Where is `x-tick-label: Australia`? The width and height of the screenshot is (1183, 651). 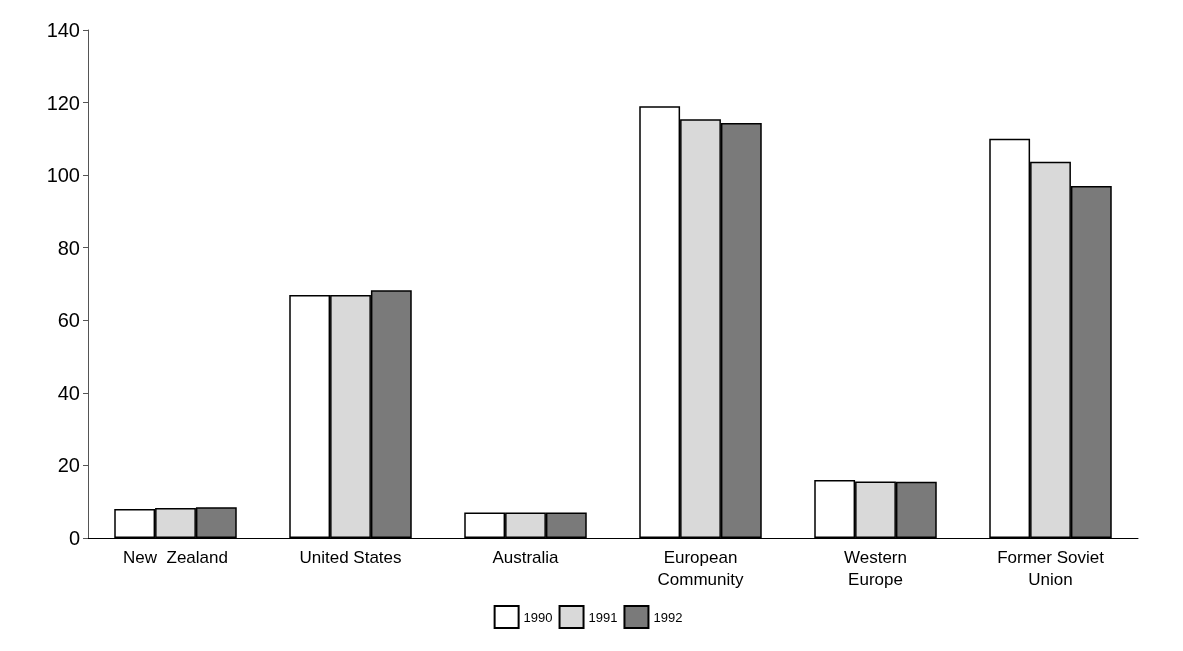 x-tick-label: Australia is located at coordinates (526, 557).